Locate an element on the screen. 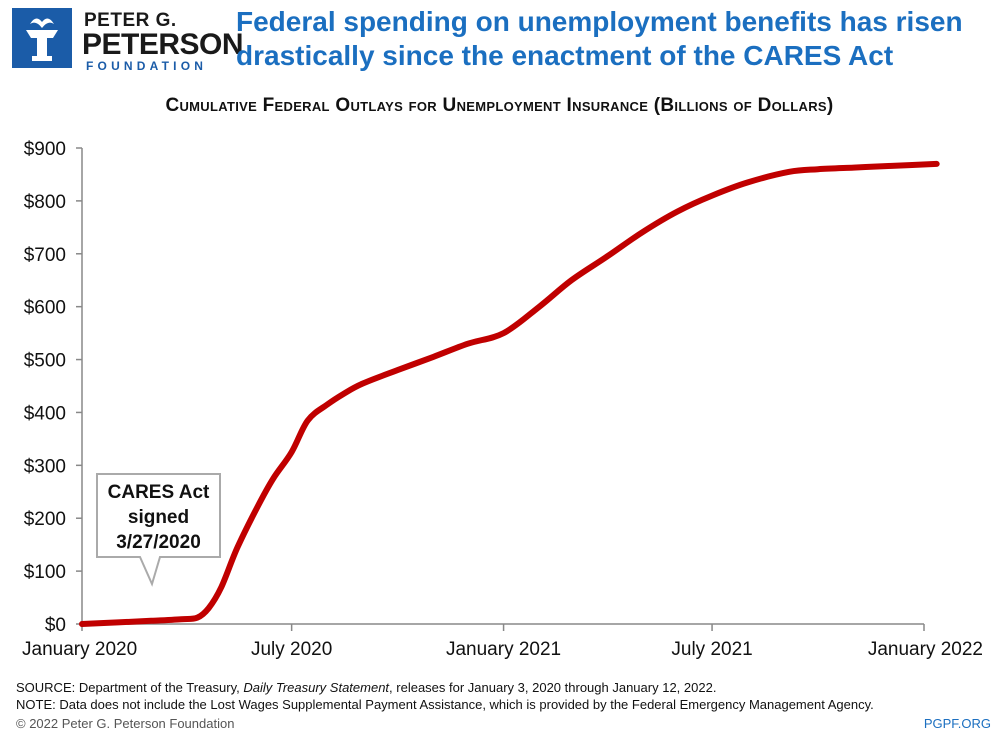  annotation-line: signed is located at coordinates (158, 517).